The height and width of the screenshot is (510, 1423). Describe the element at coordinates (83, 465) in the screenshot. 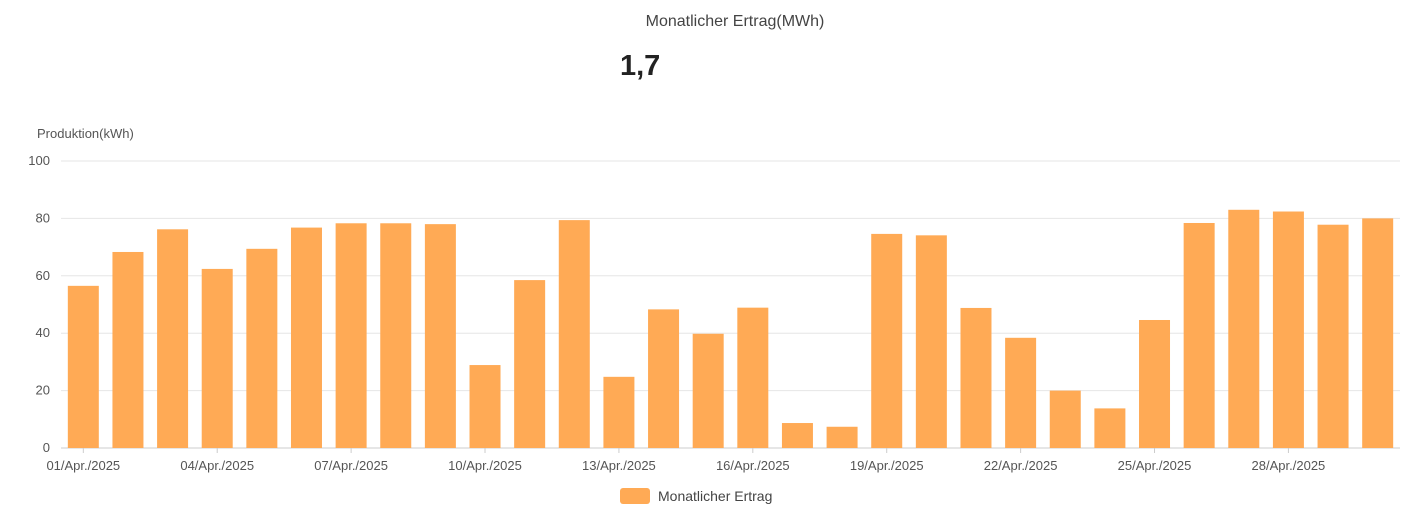

I see `x-tick-label: 01/Apr./2025` at that location.